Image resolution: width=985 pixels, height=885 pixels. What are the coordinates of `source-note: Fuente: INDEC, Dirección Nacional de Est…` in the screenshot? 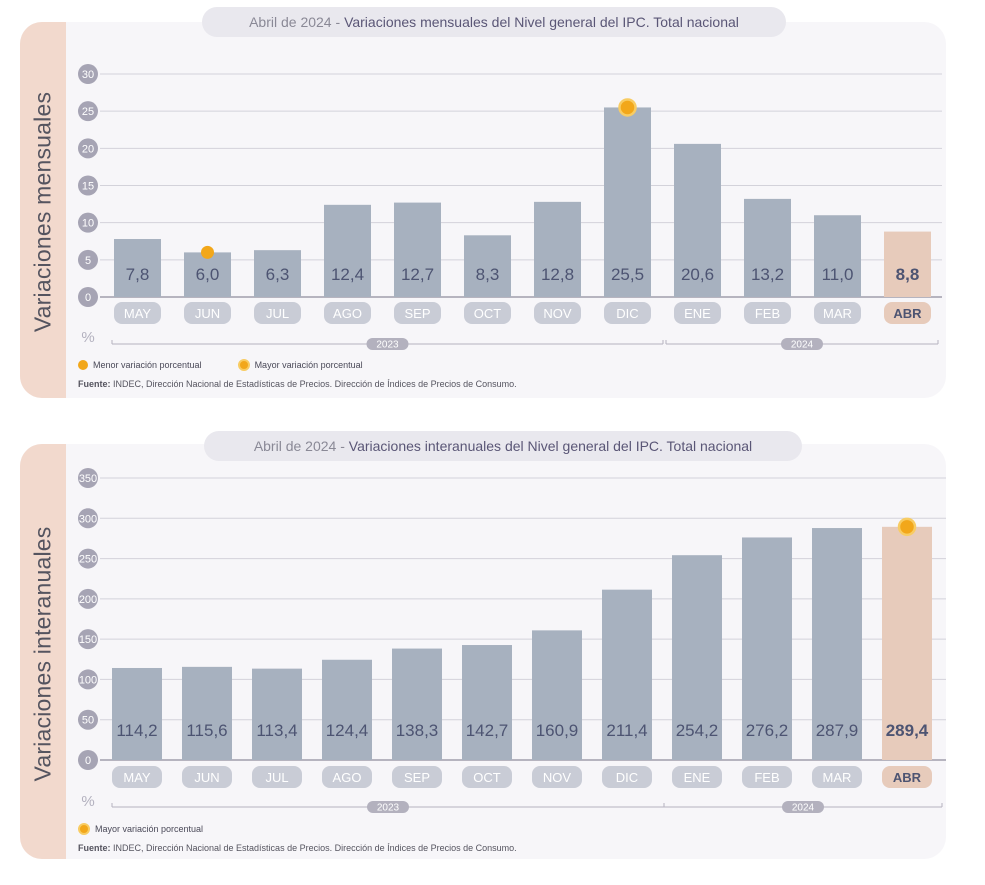 It's located at (297, 848).